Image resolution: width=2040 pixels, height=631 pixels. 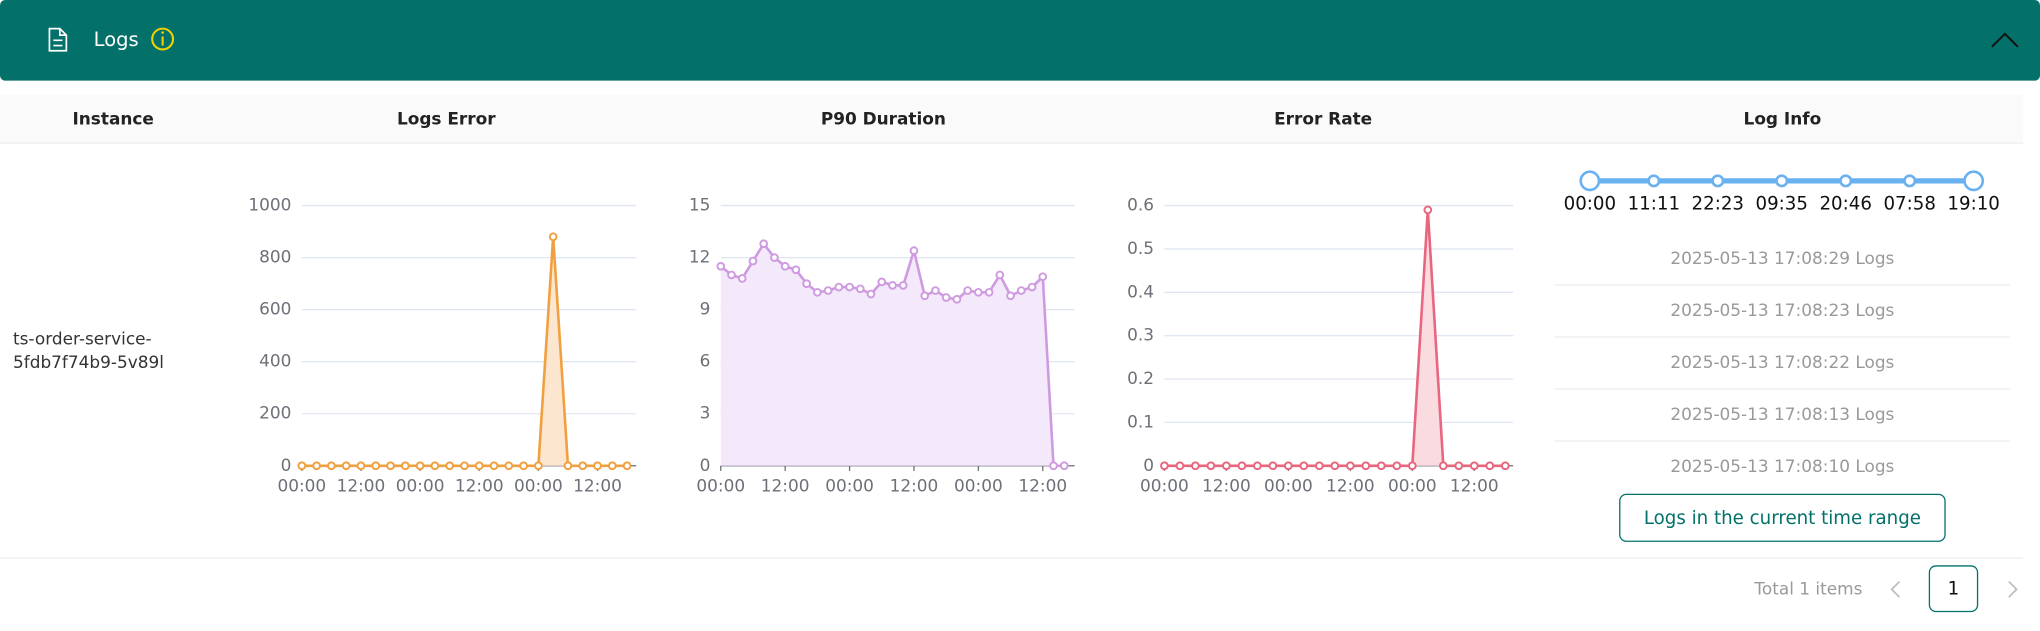 What do you see at coordinates (1973, 203) in the screenshot?
I see `slider-label: 19:10` at bounding box center [1973, 203].